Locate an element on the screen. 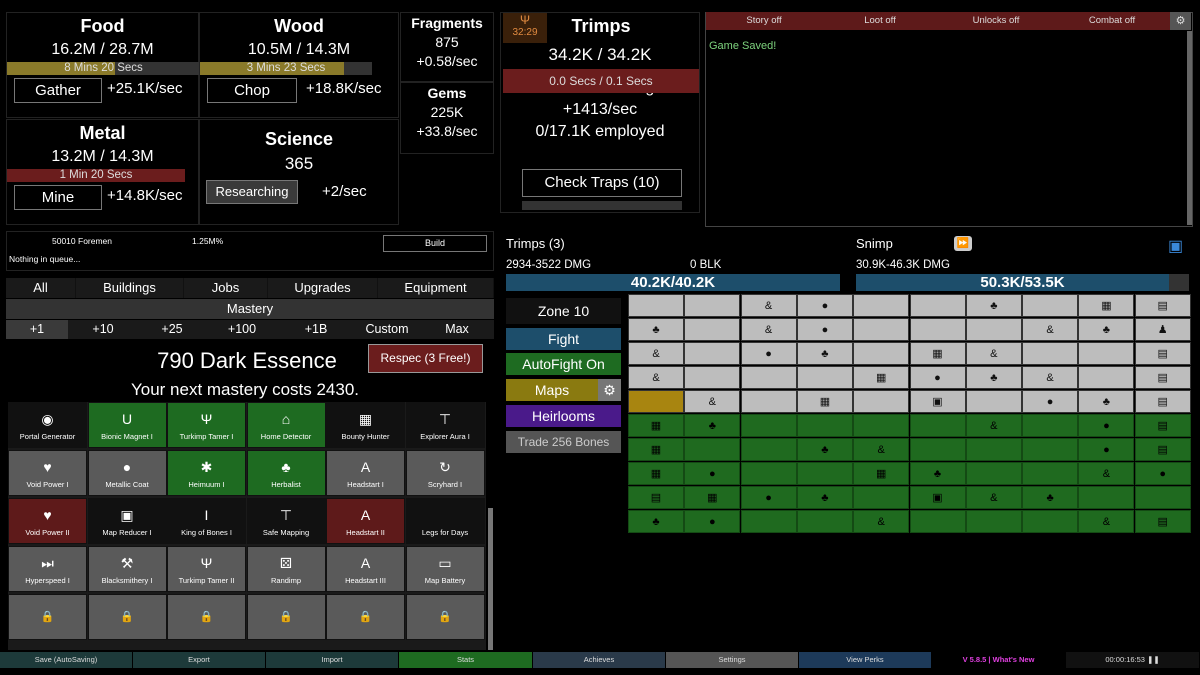 The image size is (1200, 675). talent-cell: ♣ Herbalist is located at coordinates (286, 473).